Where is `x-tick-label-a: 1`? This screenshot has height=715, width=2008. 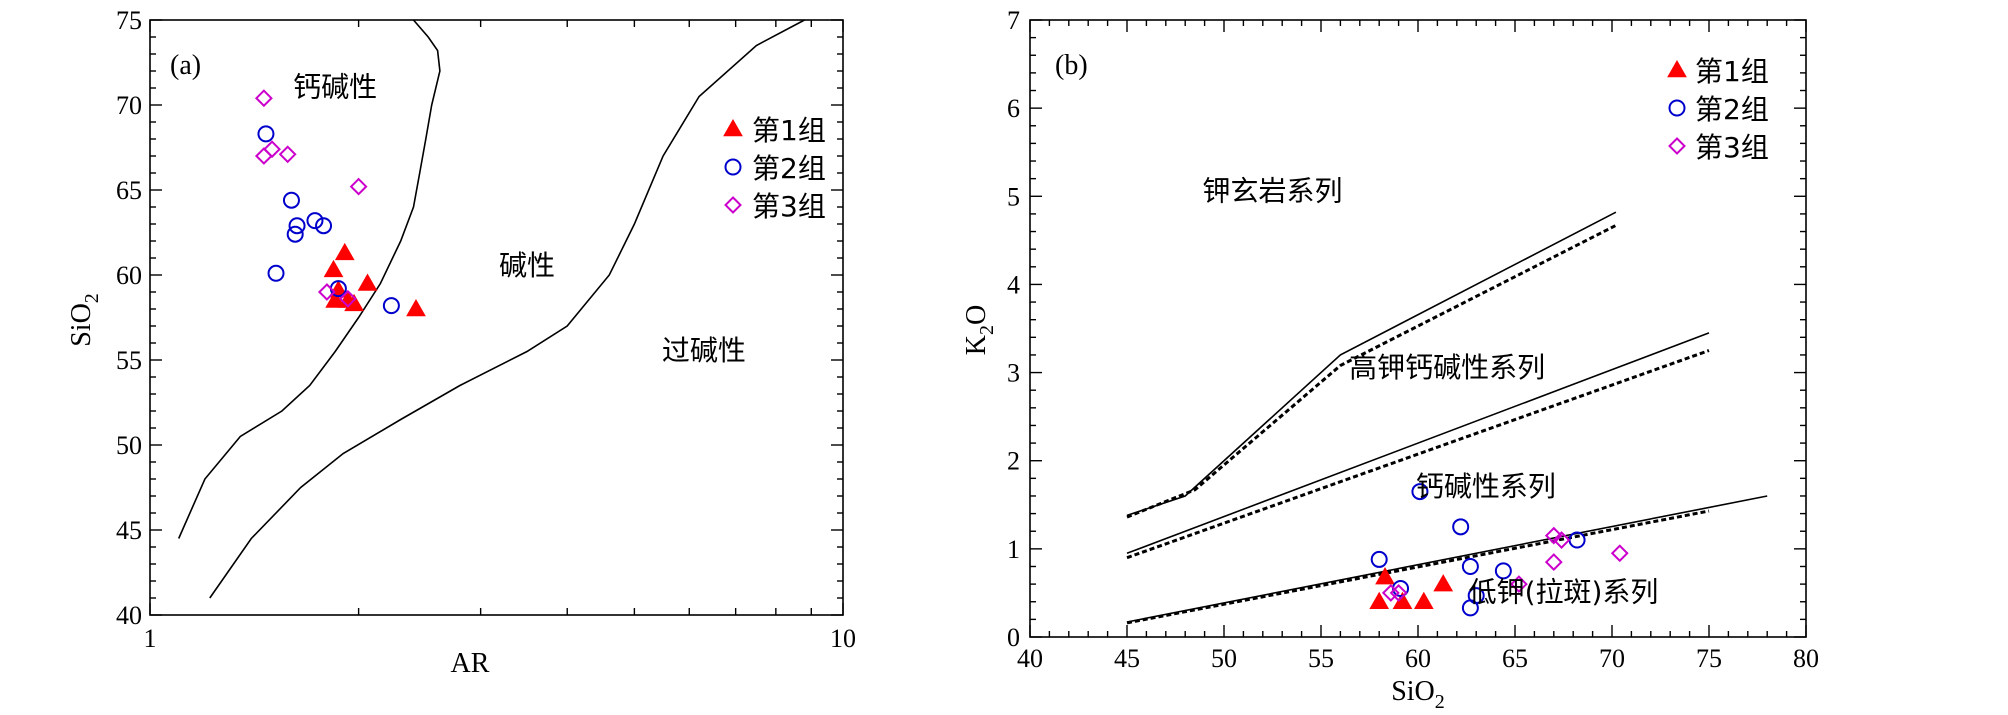 x-tick-label-a: 1 is located at coordinates (150, 638).